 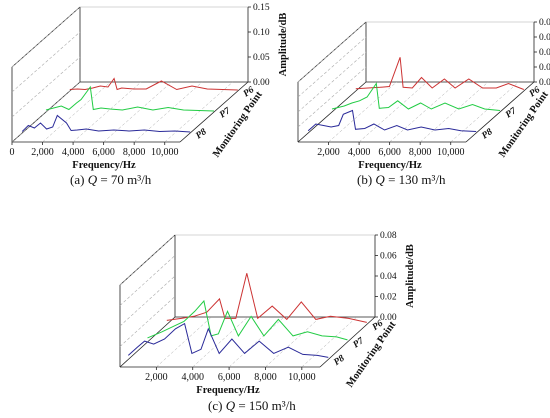 I want to click on panel-a-series-p7, so click(x=130, y=98).